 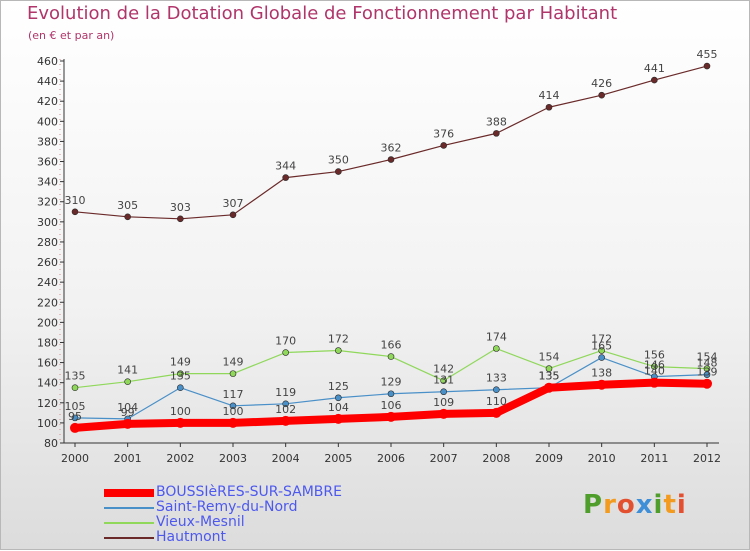 What do you see at coordinates (285, 166) in the screenshot?
I see `data-label: 344` at bounding box center [285, 166].